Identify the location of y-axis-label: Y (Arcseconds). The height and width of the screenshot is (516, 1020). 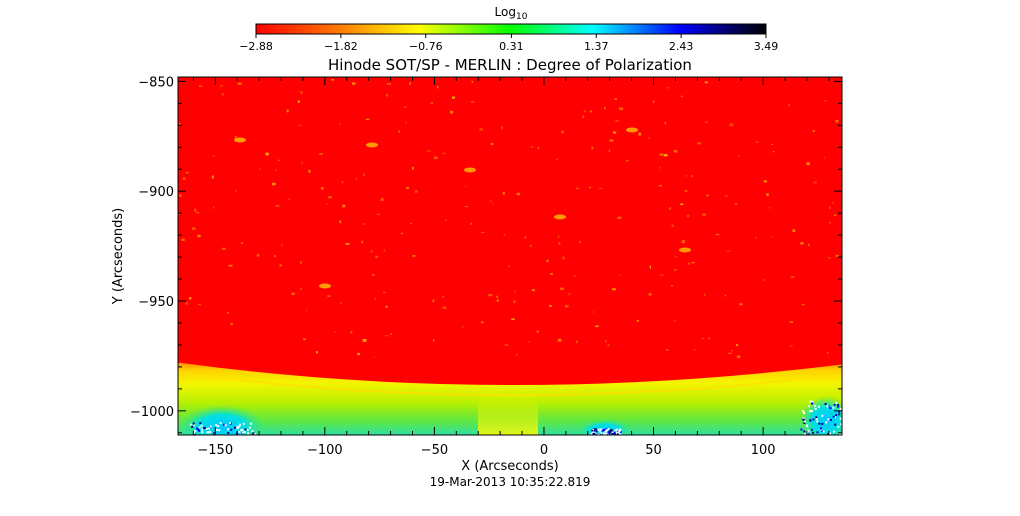
(118, 256).